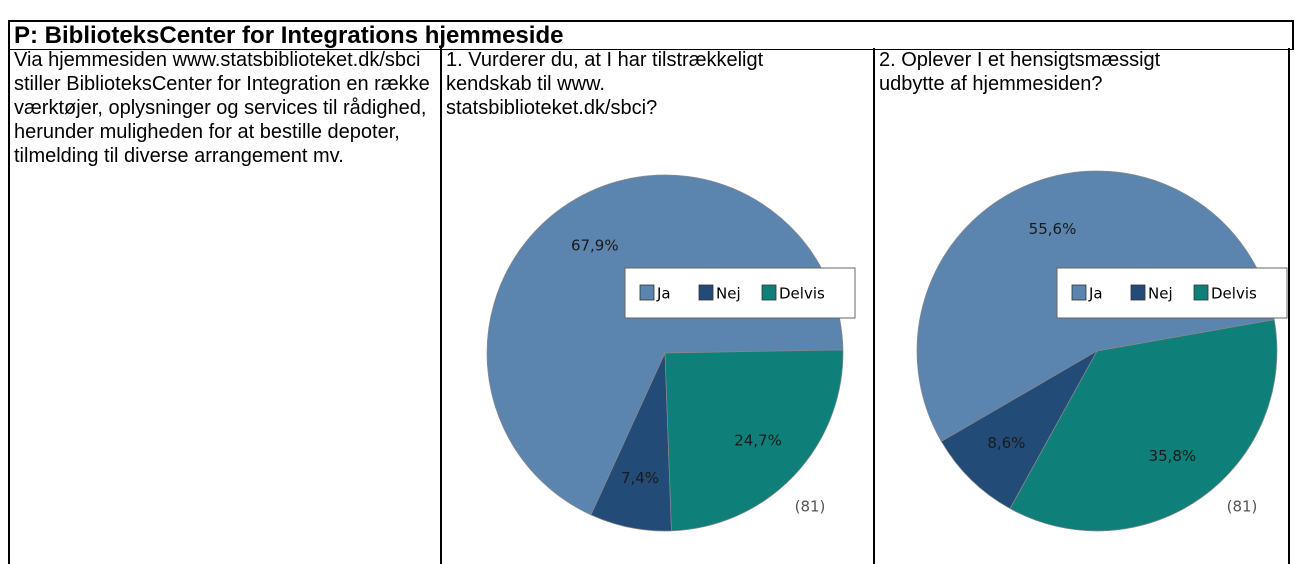  I want to click on slice-label: 67,9%, so click(595, 245).